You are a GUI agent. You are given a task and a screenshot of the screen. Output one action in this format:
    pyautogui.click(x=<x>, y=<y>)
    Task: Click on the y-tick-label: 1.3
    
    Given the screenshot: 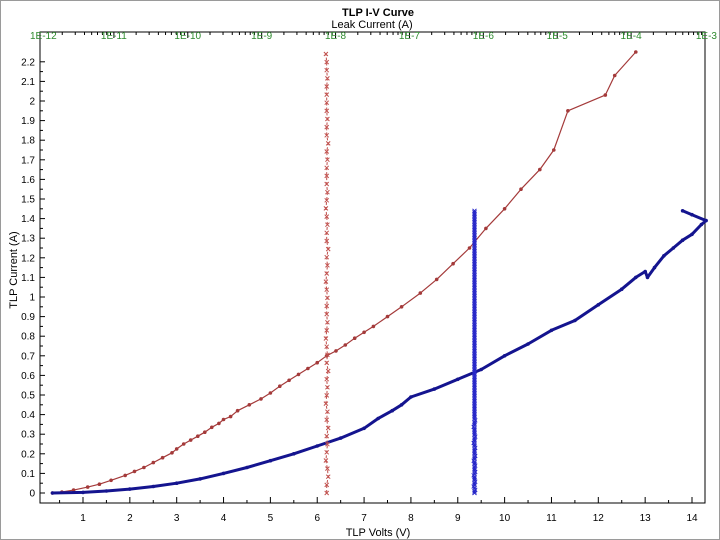 What is the action you would take?
    pyautogui.click(x=28, y=239)
    